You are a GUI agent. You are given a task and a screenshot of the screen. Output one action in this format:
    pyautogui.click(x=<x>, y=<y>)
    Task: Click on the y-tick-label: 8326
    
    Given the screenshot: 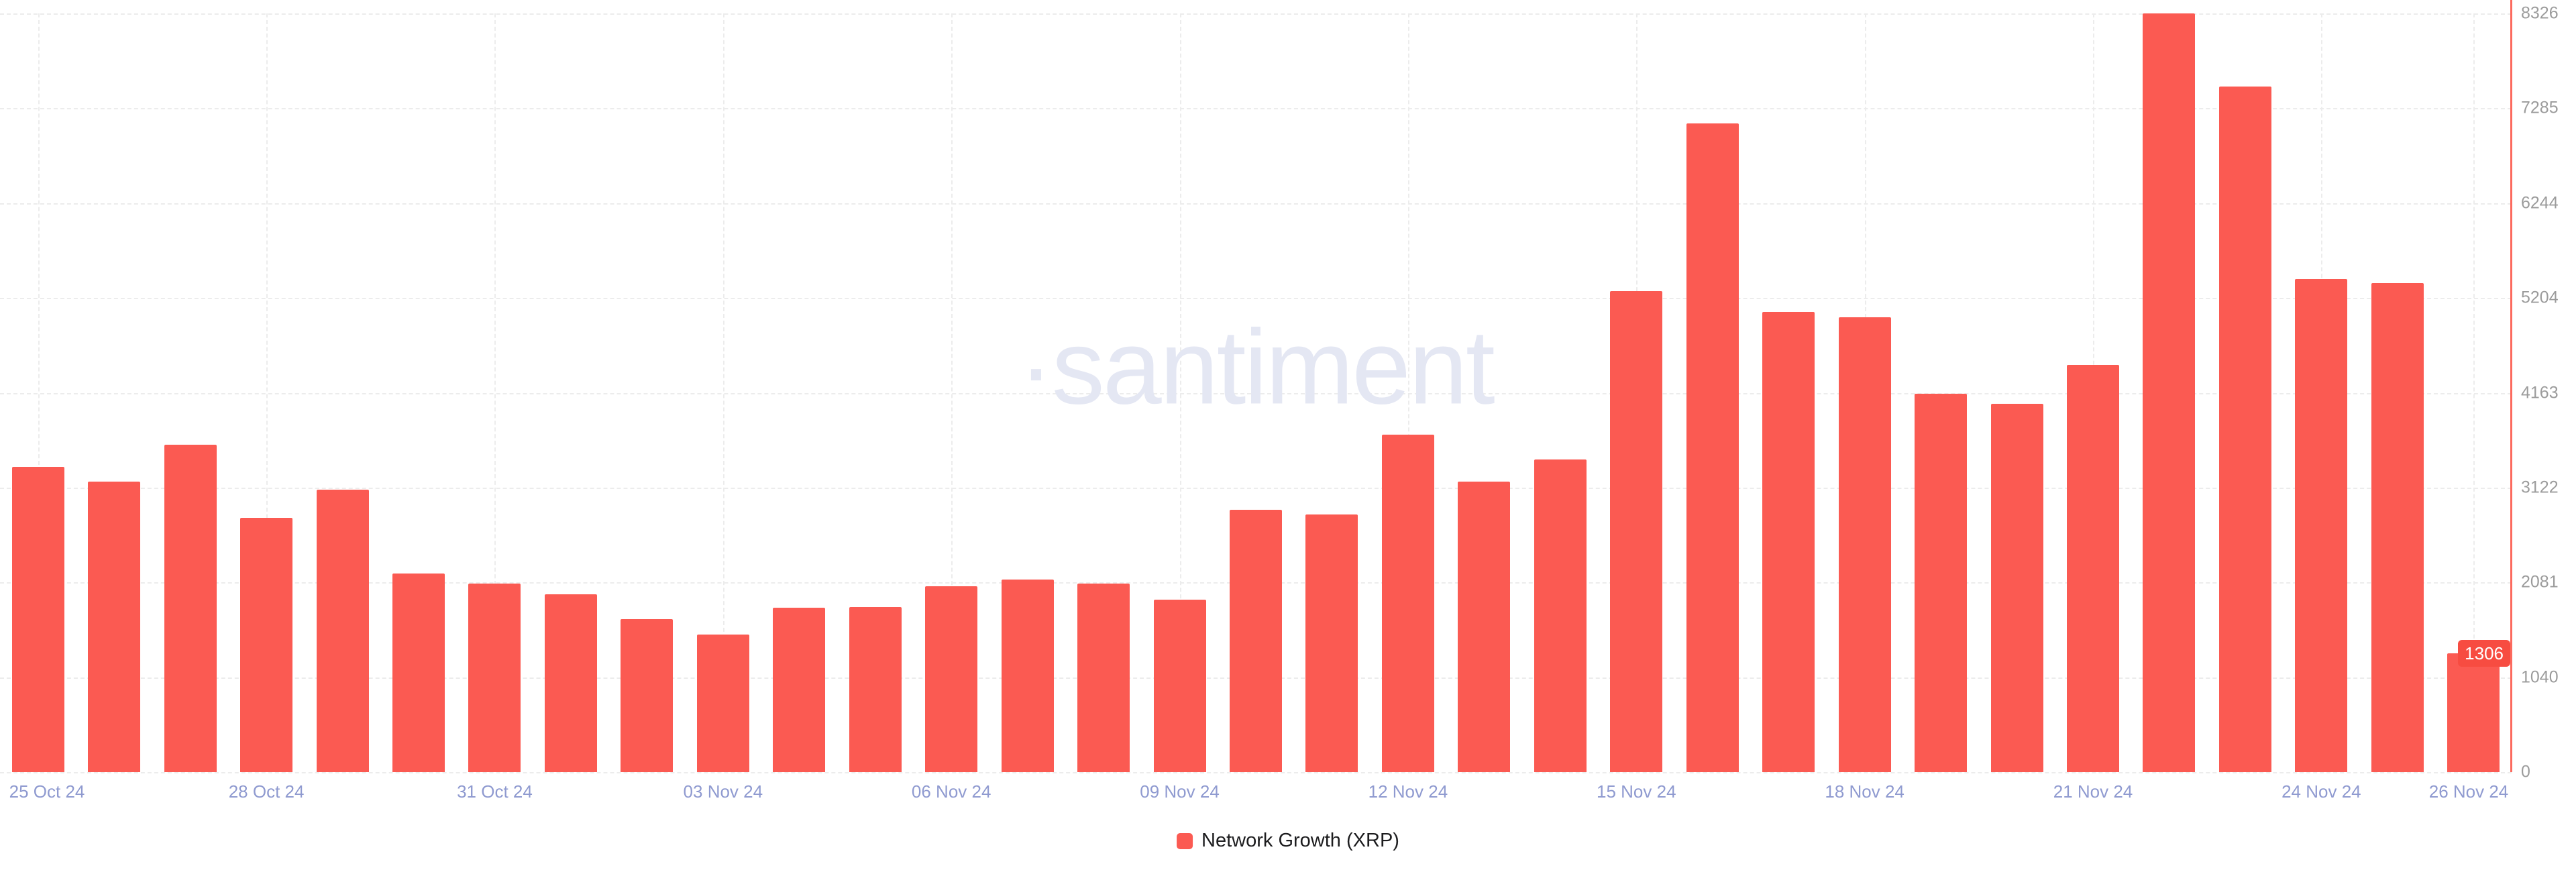 What is the action you would take?
    pyautogui.click(x=2540, y=13)
    